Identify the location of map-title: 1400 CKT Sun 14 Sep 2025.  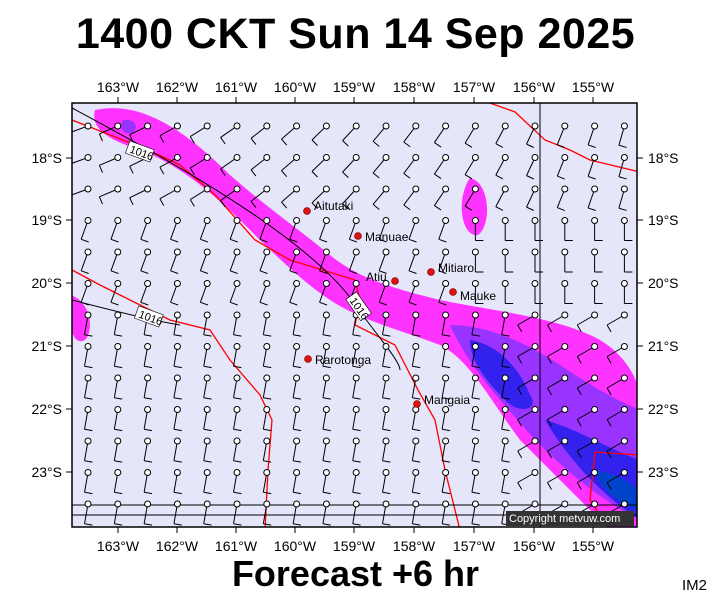
(355, 34).